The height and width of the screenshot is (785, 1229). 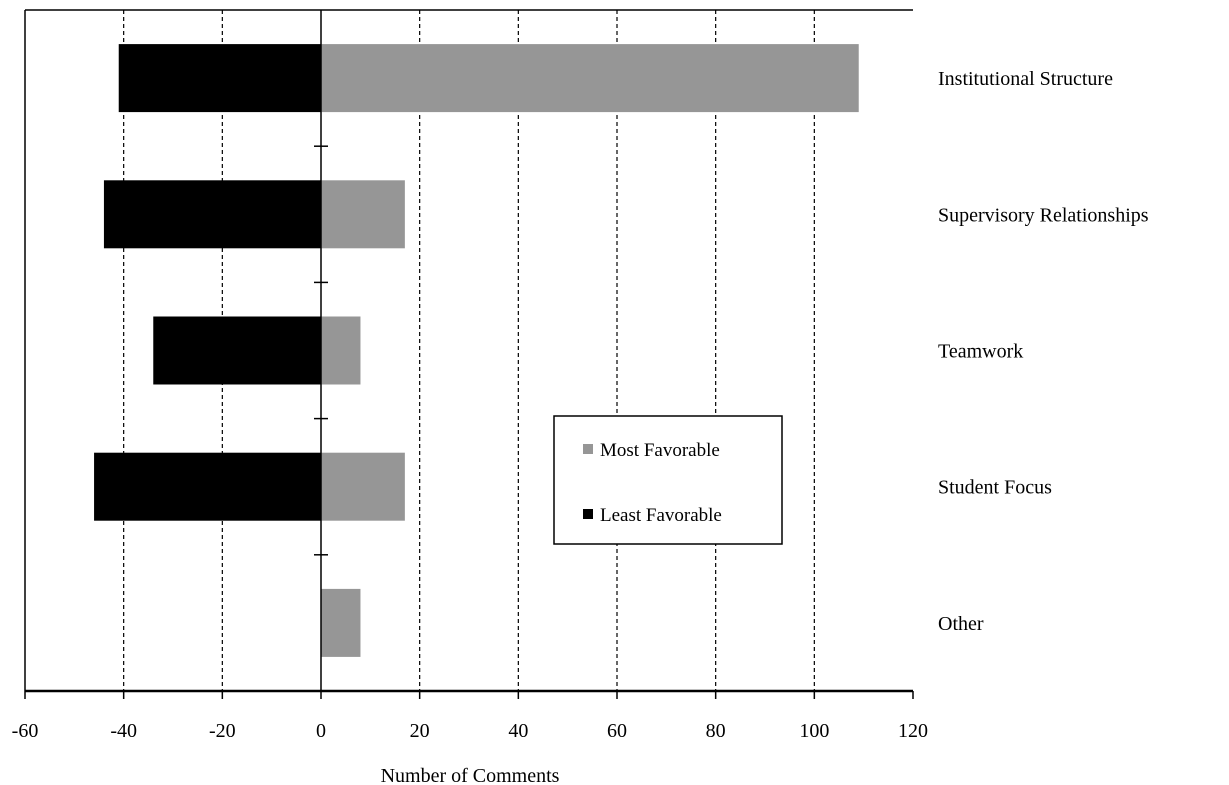 I want to click on x-tick-label: -20, so click(x=222, y=731).